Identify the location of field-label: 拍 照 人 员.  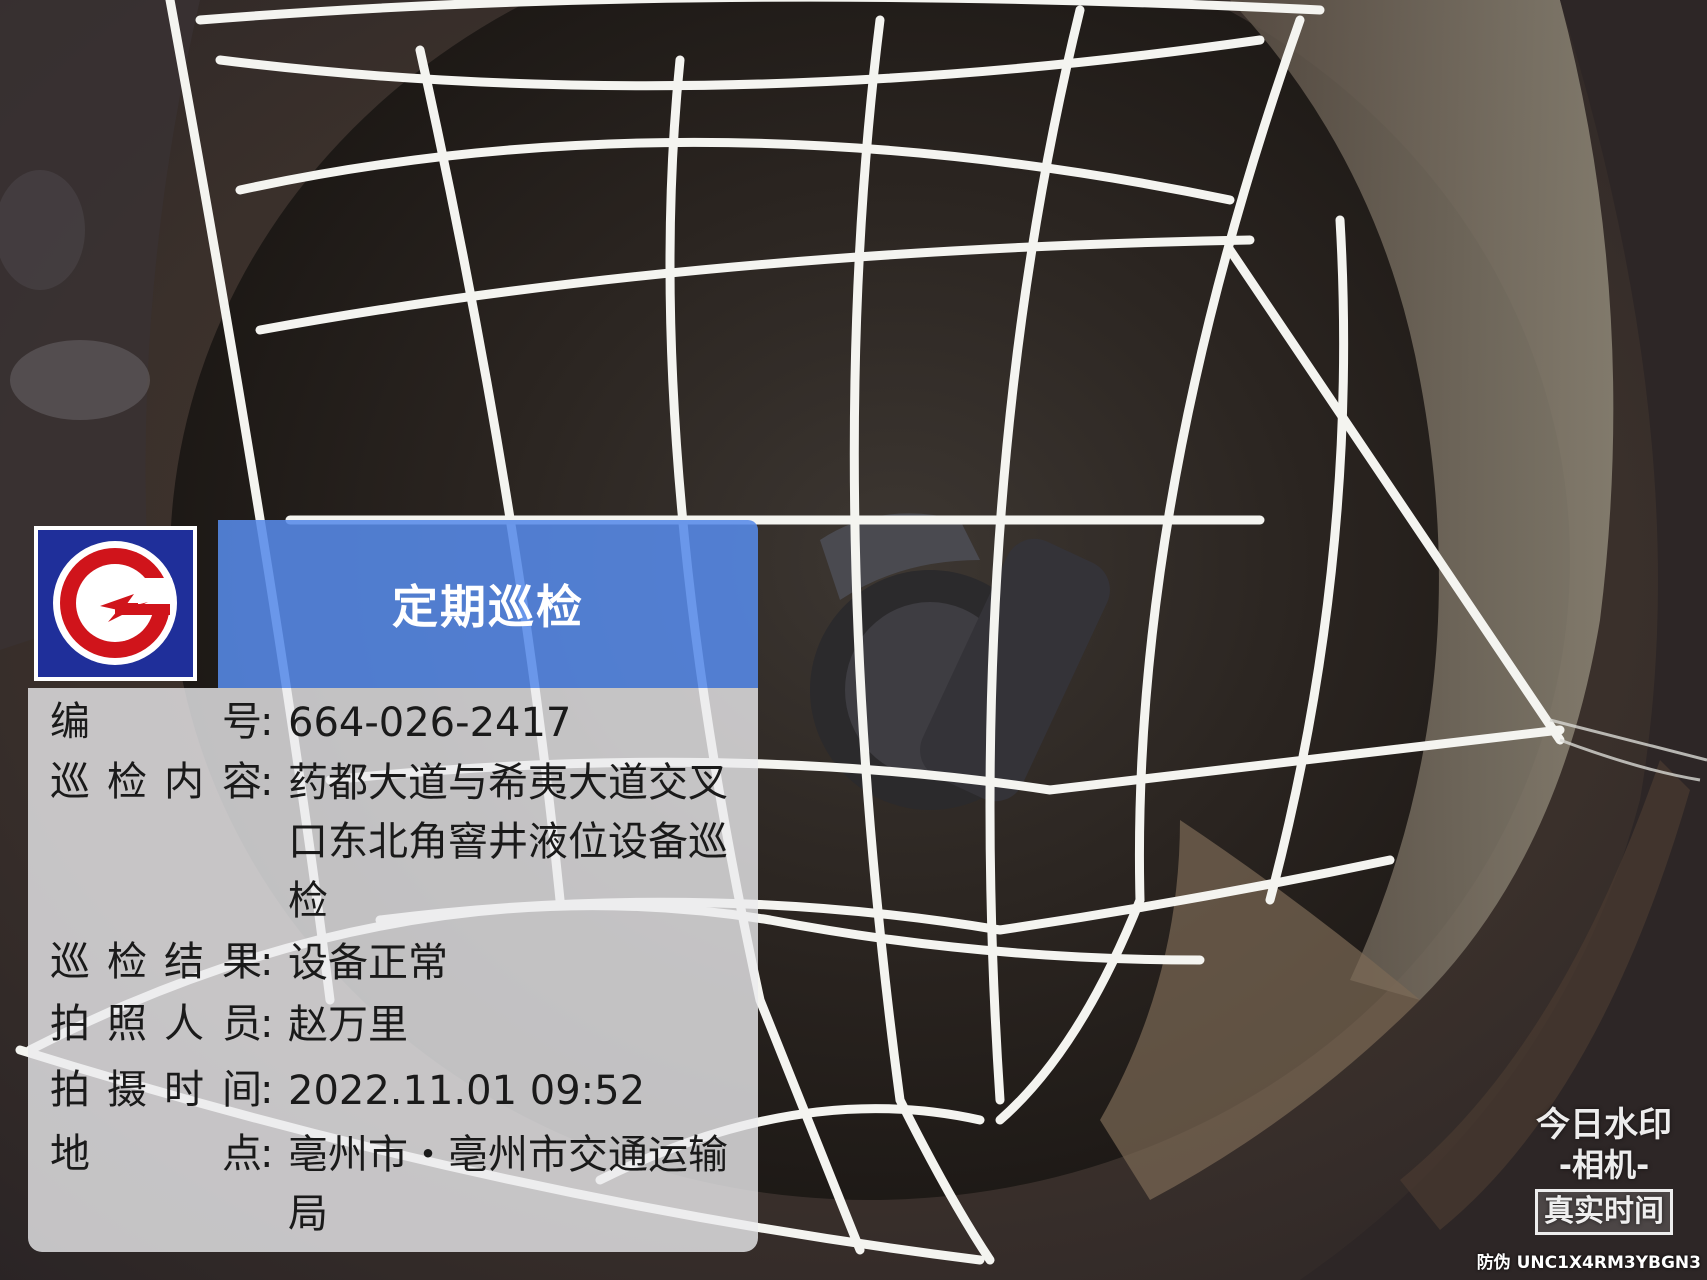
(156, 1024).